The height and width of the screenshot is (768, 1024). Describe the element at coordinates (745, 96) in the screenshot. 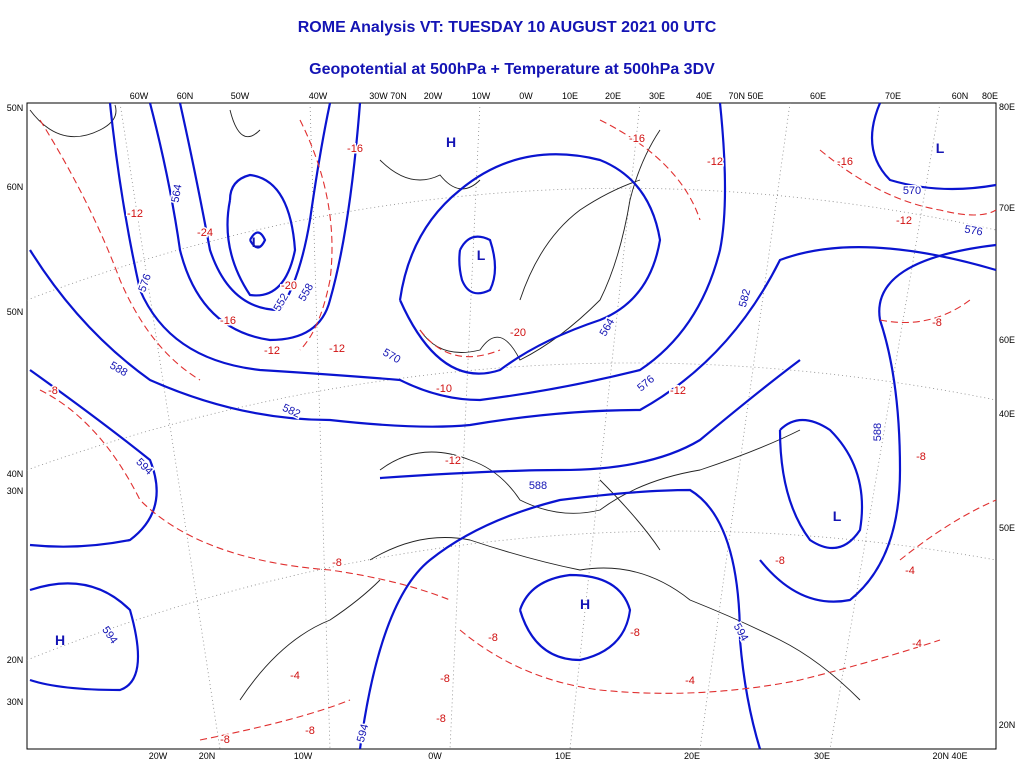

I see `top-edge-label: 70N 50E` at that location.